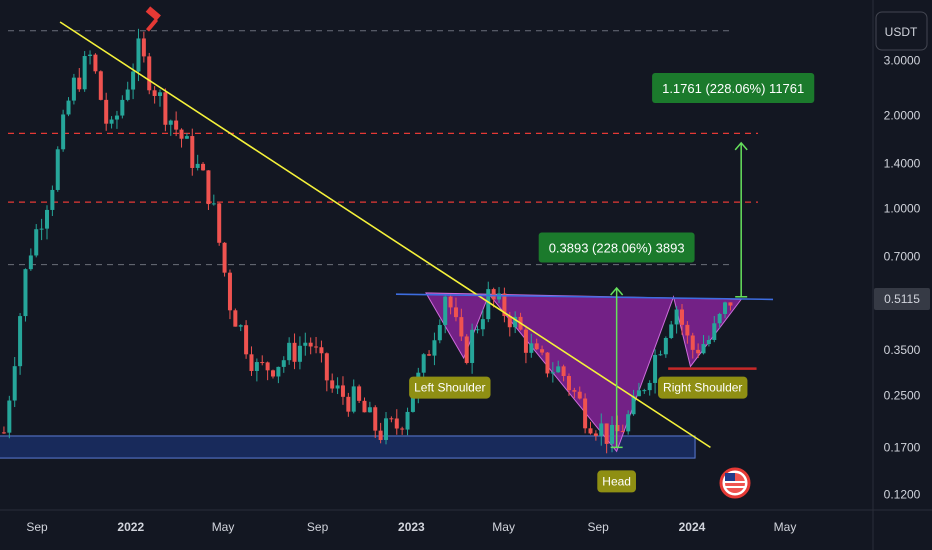  Describe the element at coordinates (735, 483) in the screenshot. I see `us-flag-icon` at that location.